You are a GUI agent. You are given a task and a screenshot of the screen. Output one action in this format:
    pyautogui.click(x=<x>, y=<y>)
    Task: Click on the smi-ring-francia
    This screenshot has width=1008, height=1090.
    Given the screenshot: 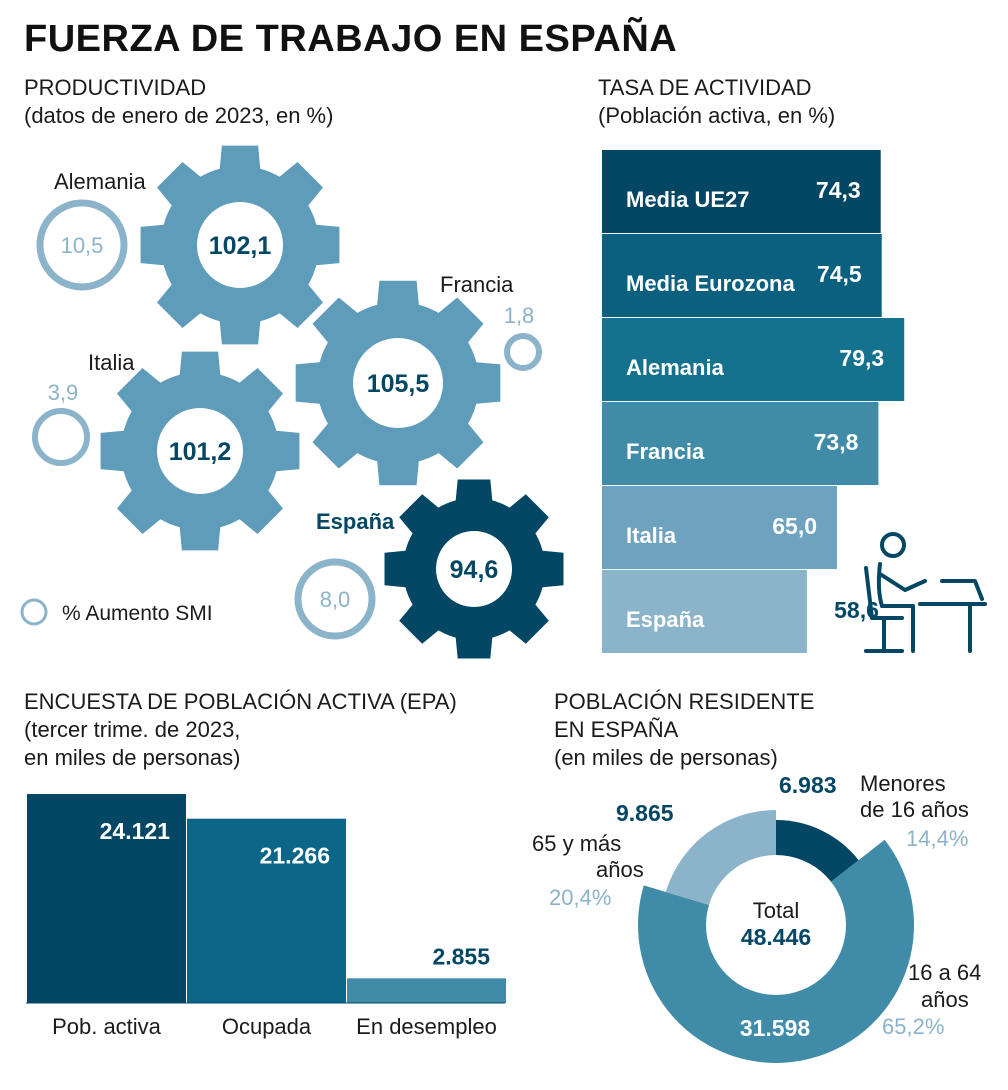 What is the action you would take?
    pyautogui.click(x=523, y=352)
    